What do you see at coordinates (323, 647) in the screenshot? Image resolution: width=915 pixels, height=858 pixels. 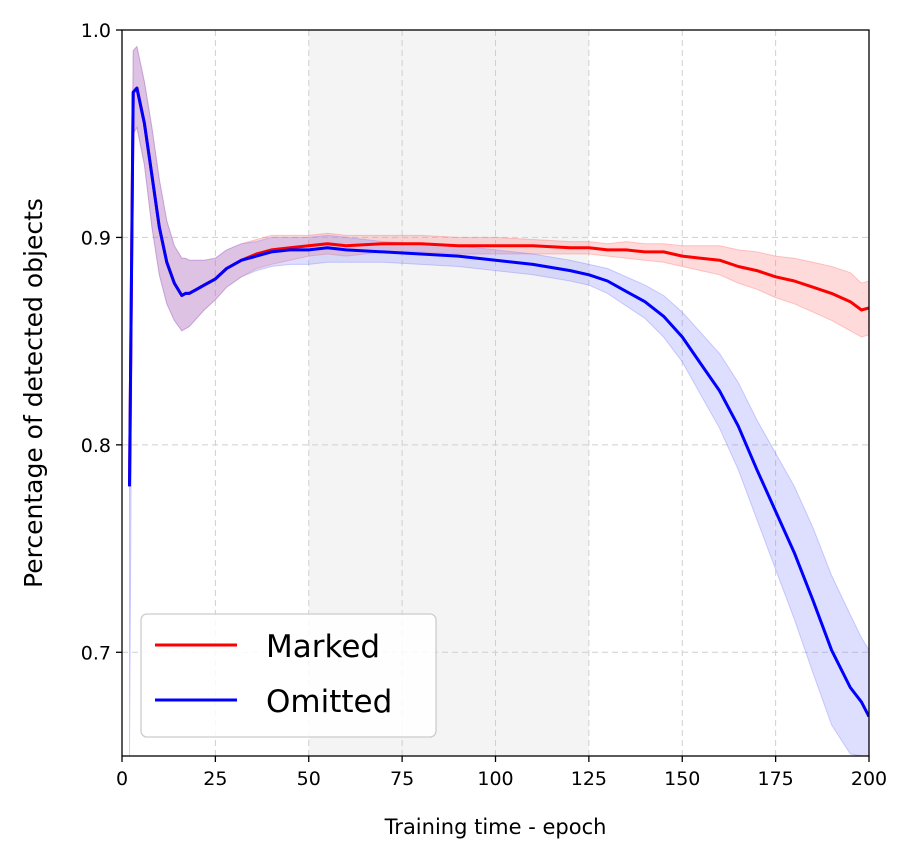 I see `legend-marked-label: Marked` at bounding box center [323, 647].